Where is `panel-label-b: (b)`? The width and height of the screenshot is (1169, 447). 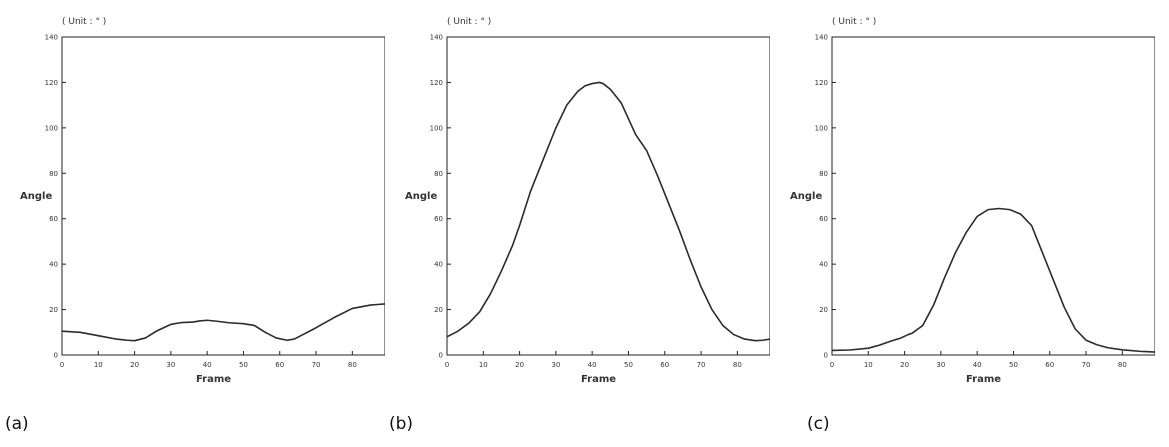
panel-label-b: (b) is located at coordinates (401, 424).